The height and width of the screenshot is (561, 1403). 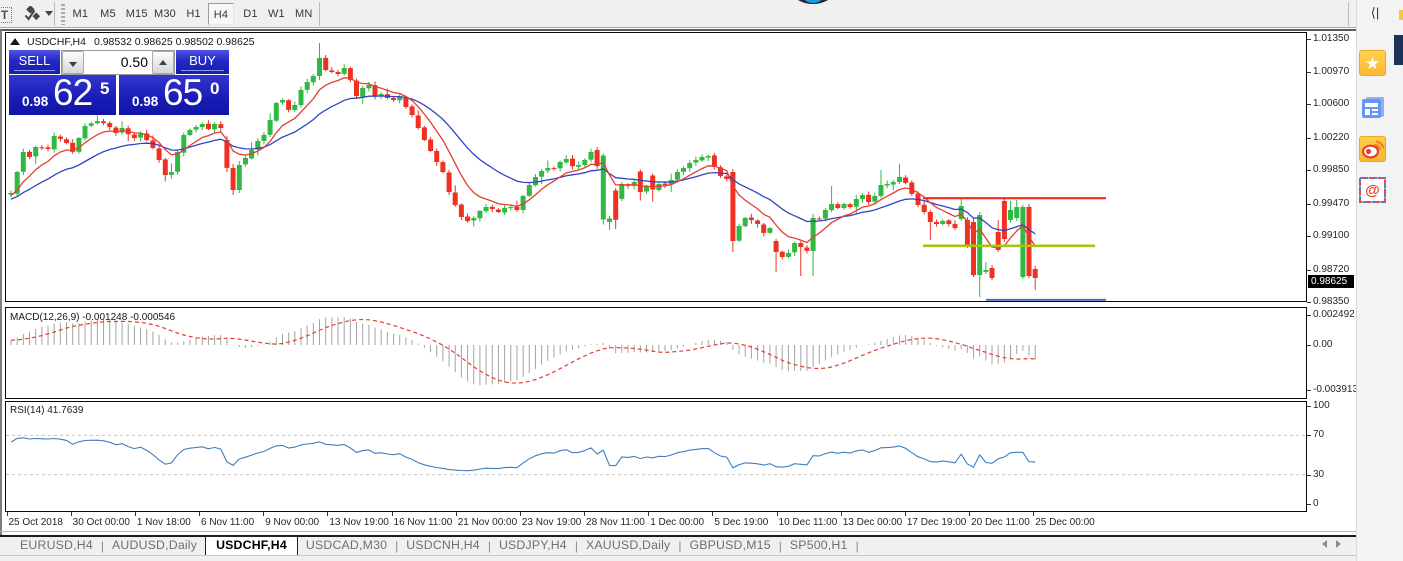 What do you see at coordinates (221, 14) in the screenshot?
I see `timeframe-button-h4: H4` at bounding box center [221, 14].